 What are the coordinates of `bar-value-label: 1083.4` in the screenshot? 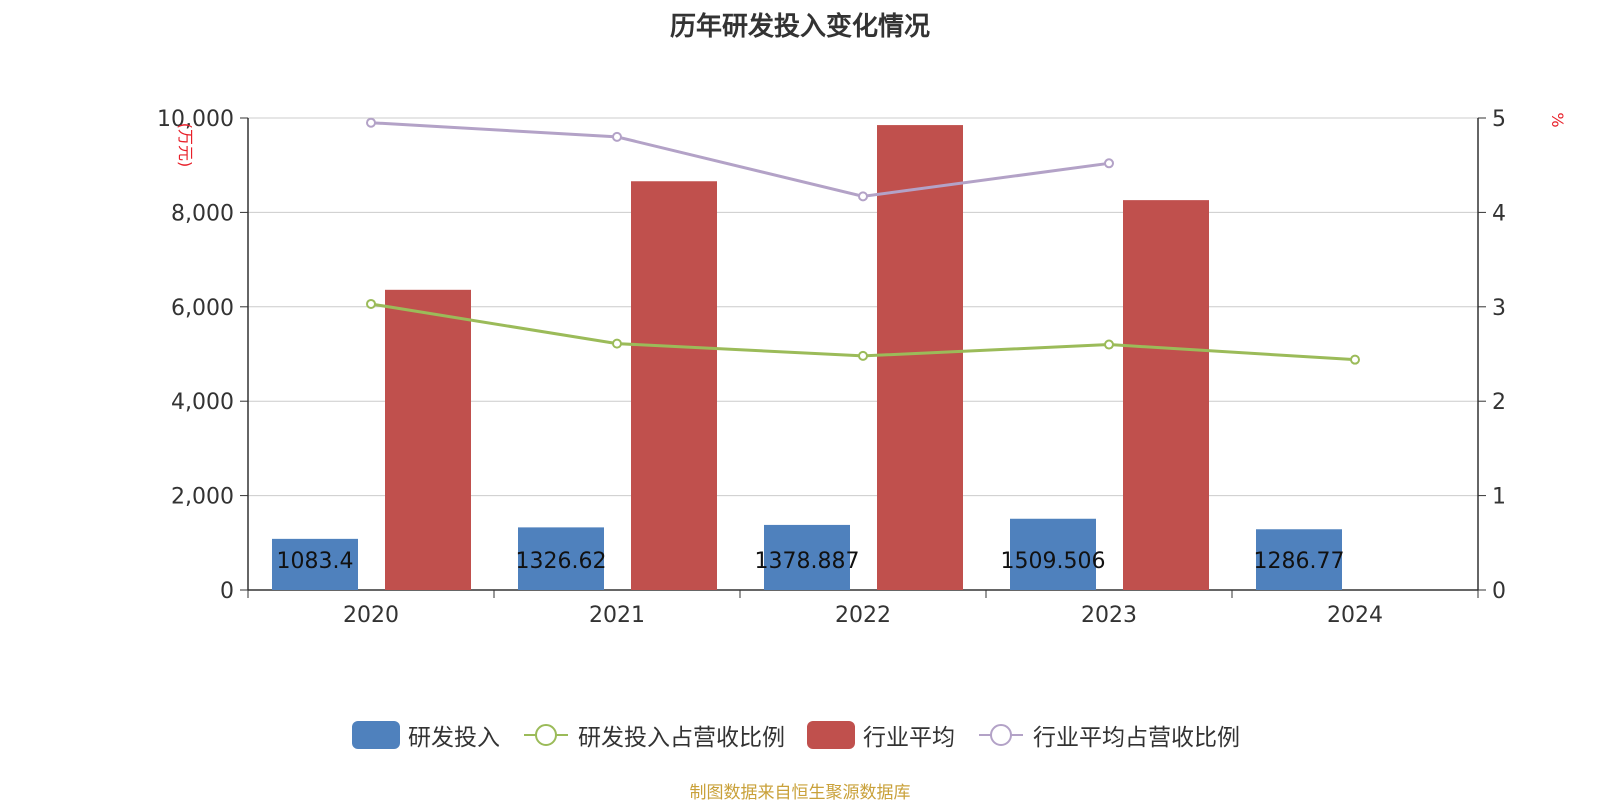 It's located at (315, 561).